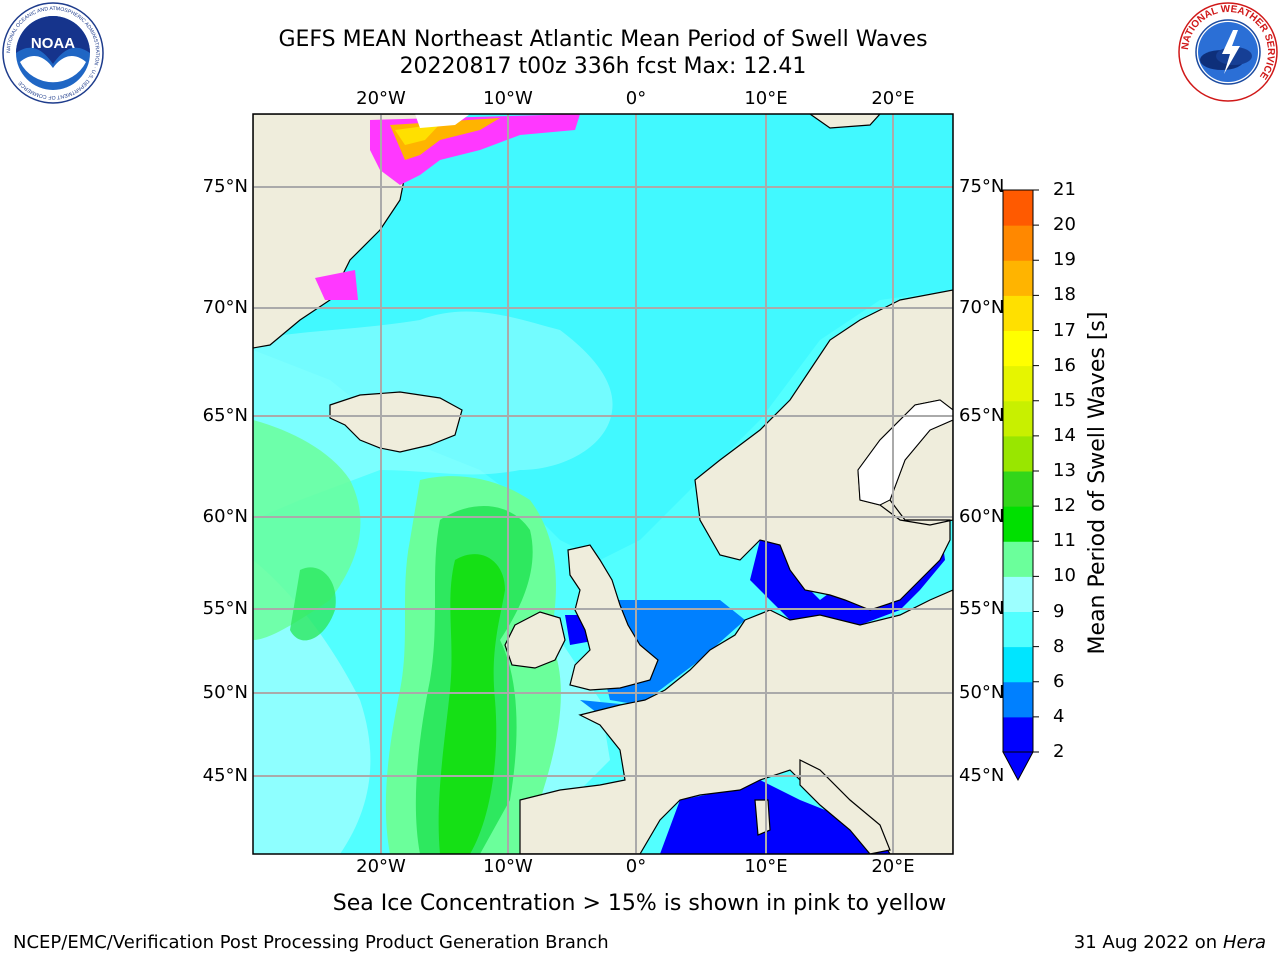 This screenshot has width=1280, height=960. Describe the element at coordinates (982, 775) in the screenshot. I see `lat-label-right-45n: 45°N` at that location.